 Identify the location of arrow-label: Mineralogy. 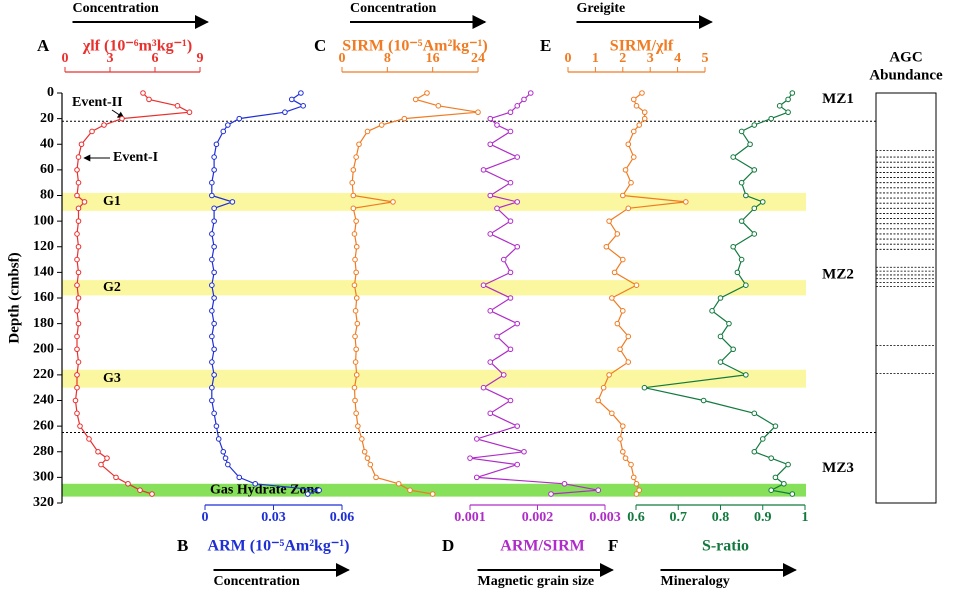
(695, 581).